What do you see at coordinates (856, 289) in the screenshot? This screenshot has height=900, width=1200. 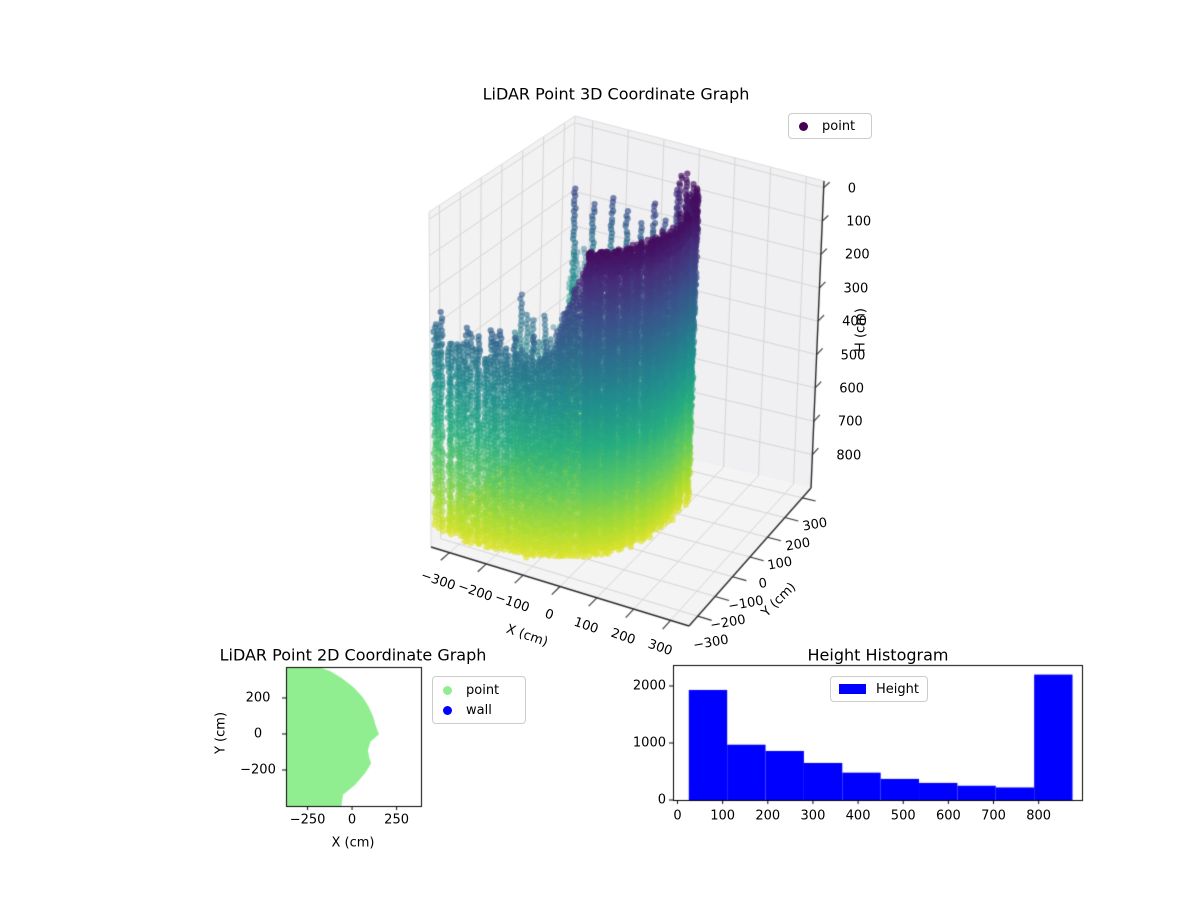 I see `plot3d-z-tick-label: 300` at bounding box center [856, 289].